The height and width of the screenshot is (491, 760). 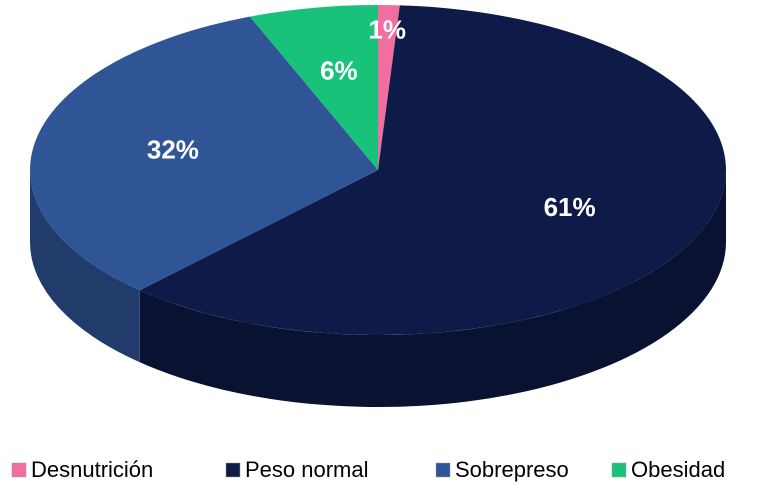 I want to click on data-label: 1%, so click(x=387, y=29).